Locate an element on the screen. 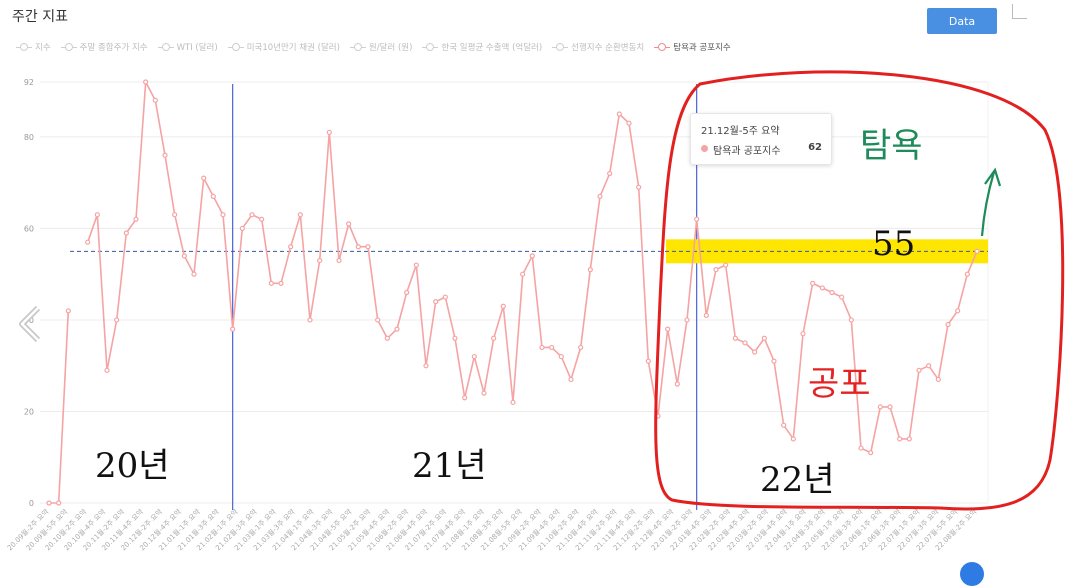 The width and height of the screenshot is (1069, 586). expand-corner-icon is located at coordinates (1019, 11).